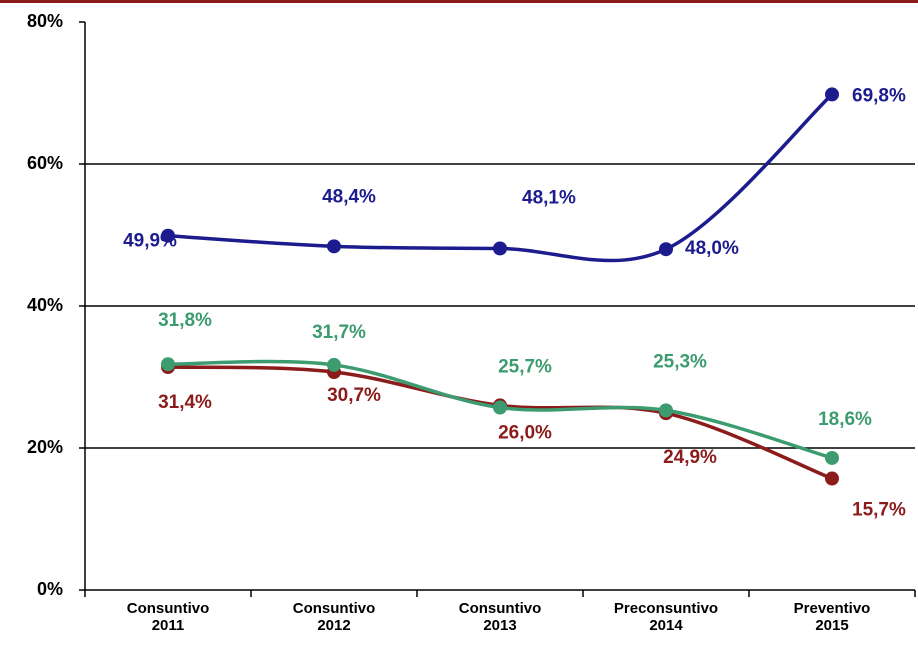 The width and height of the screenshot is (918, 648). I want to click on y-tick-label: 0%, so click(50, 589).